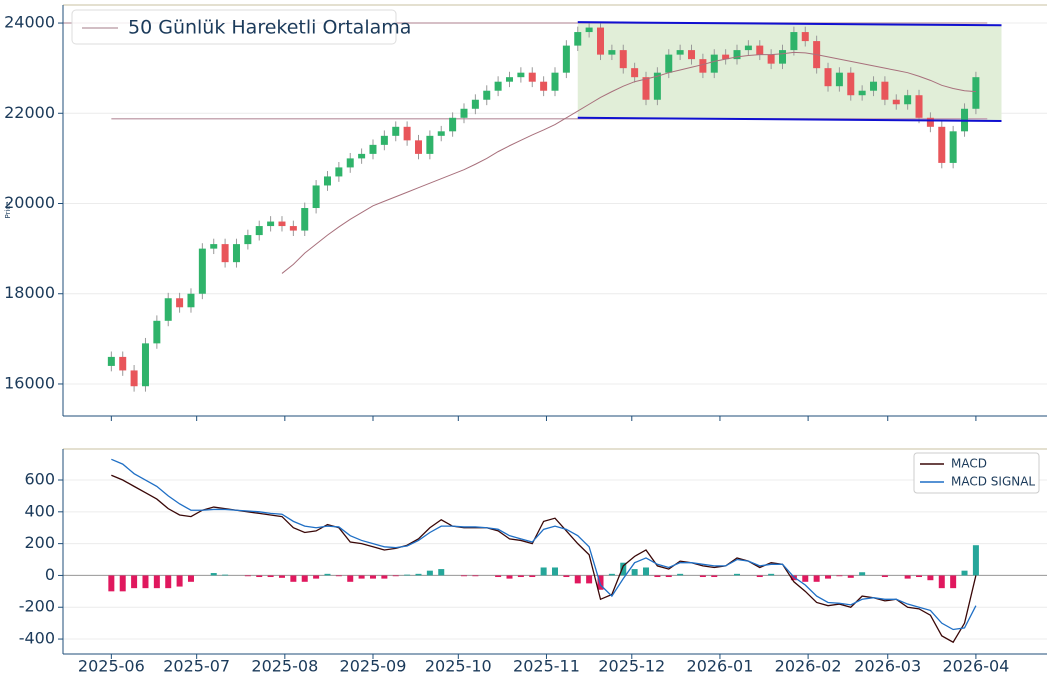 The height and width of the screenshot is (677, 1050). What do you see at coordinates (269, 28) in the screenshot?
I see `legend-label: 50 Günlük Hareketli Ortalama` at bounding box center [269, 28].